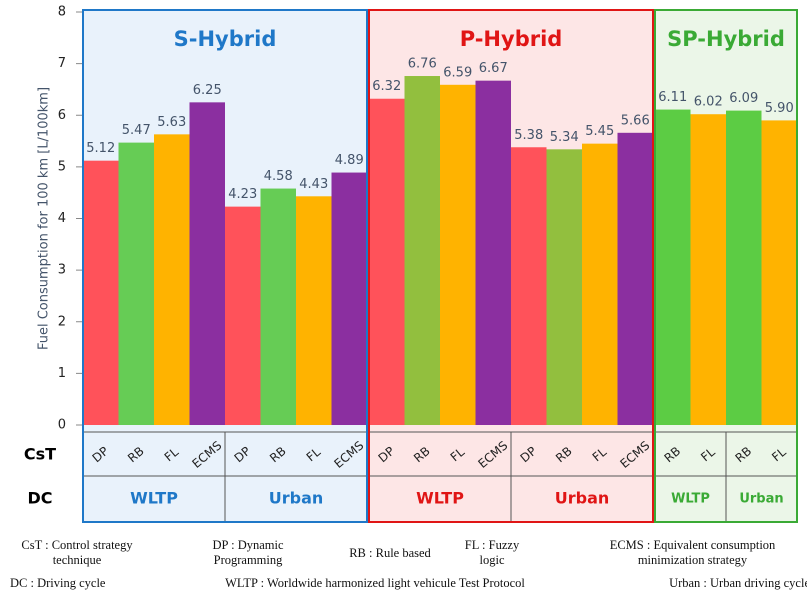  I want to click on value-label: 6.76, so click(422, 64).